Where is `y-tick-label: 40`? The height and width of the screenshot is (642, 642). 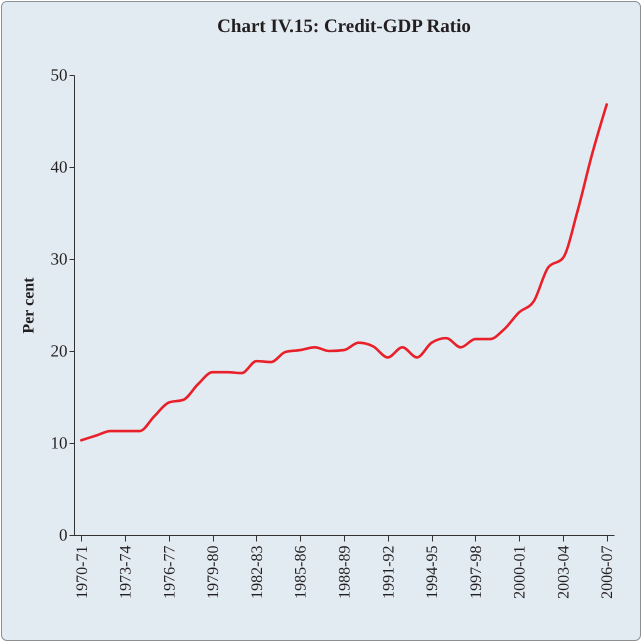 y-tick-label: 40 is located at coordinates (59, 167).